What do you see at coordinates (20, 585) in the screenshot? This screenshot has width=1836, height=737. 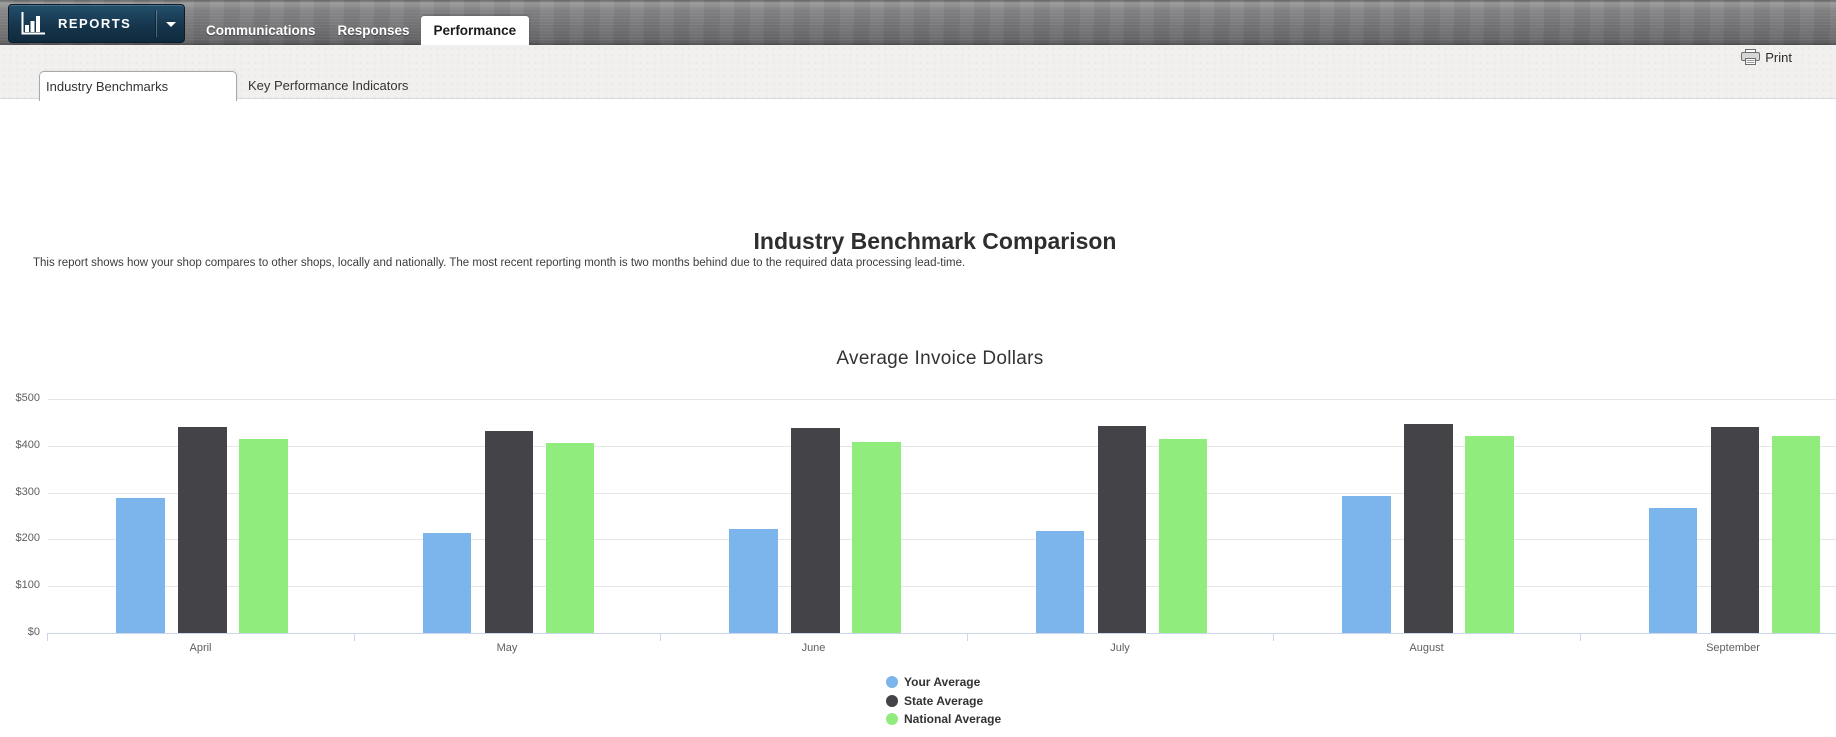 I see `y-axis-label: $100` at bounding box center [20, 585].